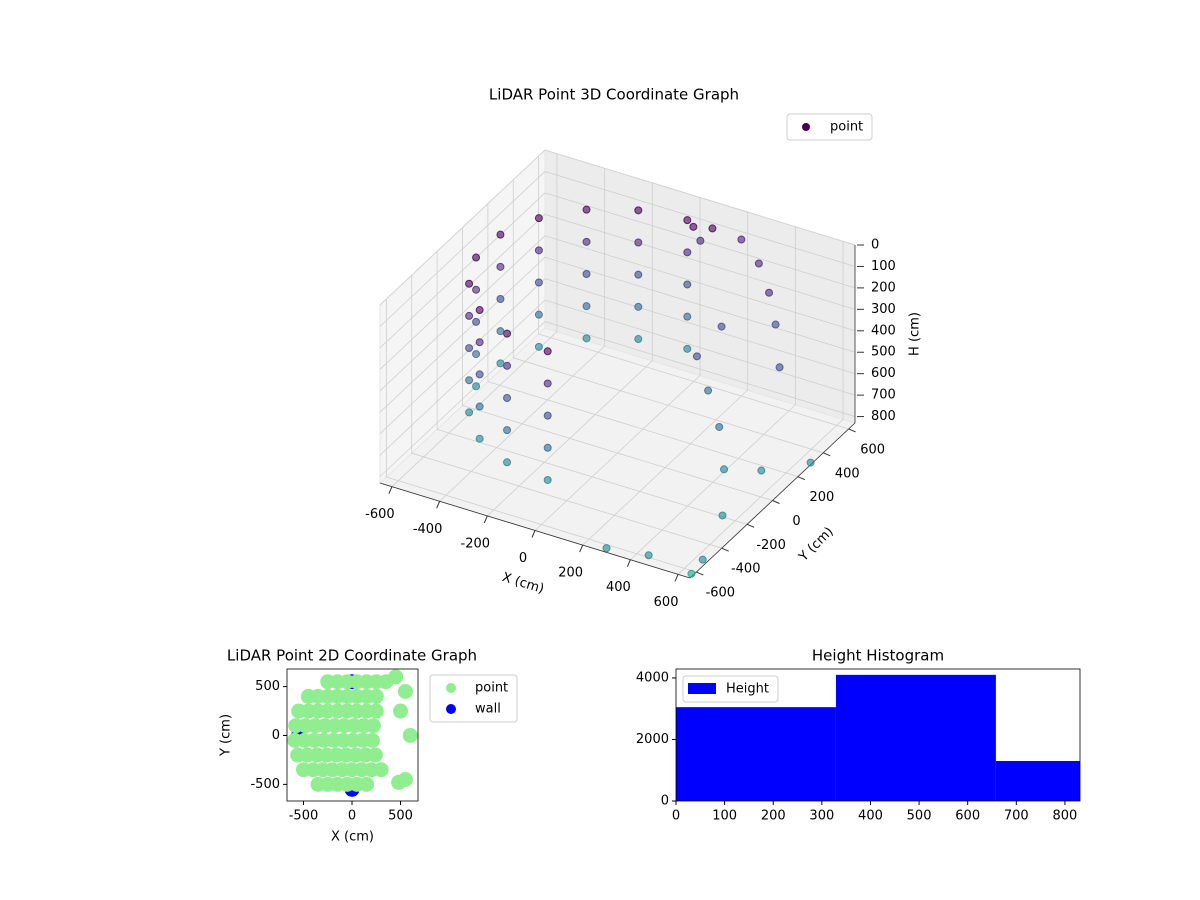 Image resolution: width=1200 pixels, height=900 pixels. Describe the element at coordinates (304, 816) in the screenshot. I see `x-tick-label: -500` at that location.